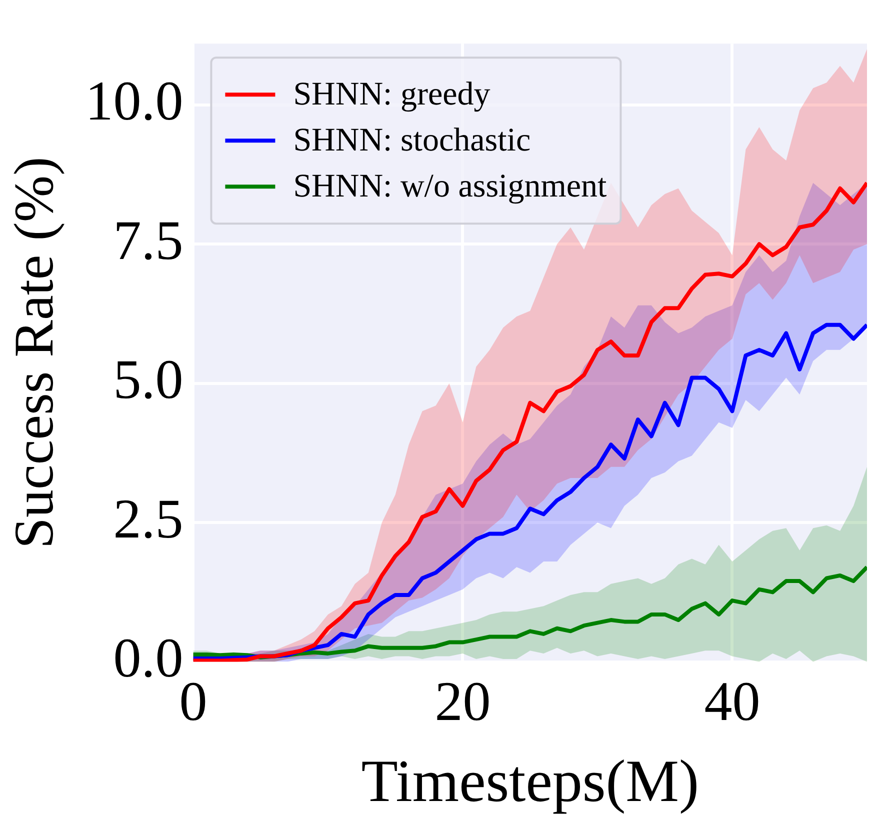  I want to click on y-axis-title: Success Rate (%), so click(34, 352).